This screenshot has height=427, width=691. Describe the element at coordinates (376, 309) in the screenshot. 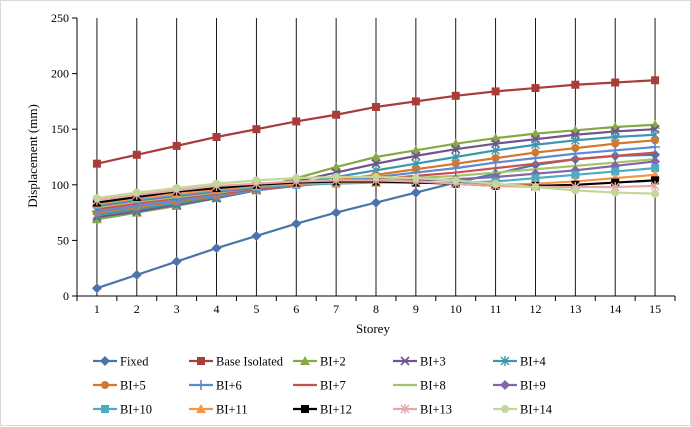

I see `x-tick-label: 8` at that location.